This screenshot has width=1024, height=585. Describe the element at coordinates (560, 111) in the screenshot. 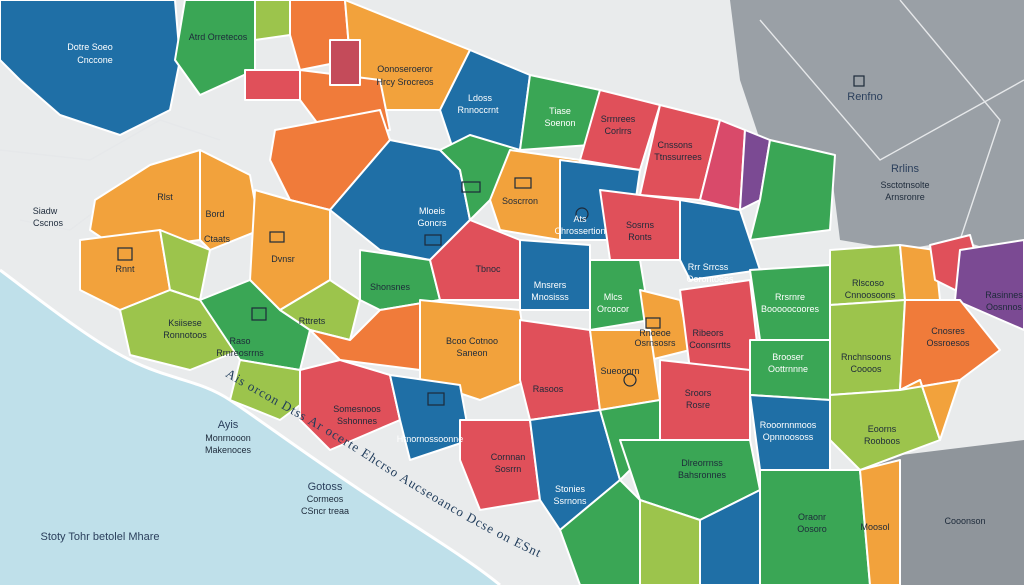

I see `label: Tiase` at that location.